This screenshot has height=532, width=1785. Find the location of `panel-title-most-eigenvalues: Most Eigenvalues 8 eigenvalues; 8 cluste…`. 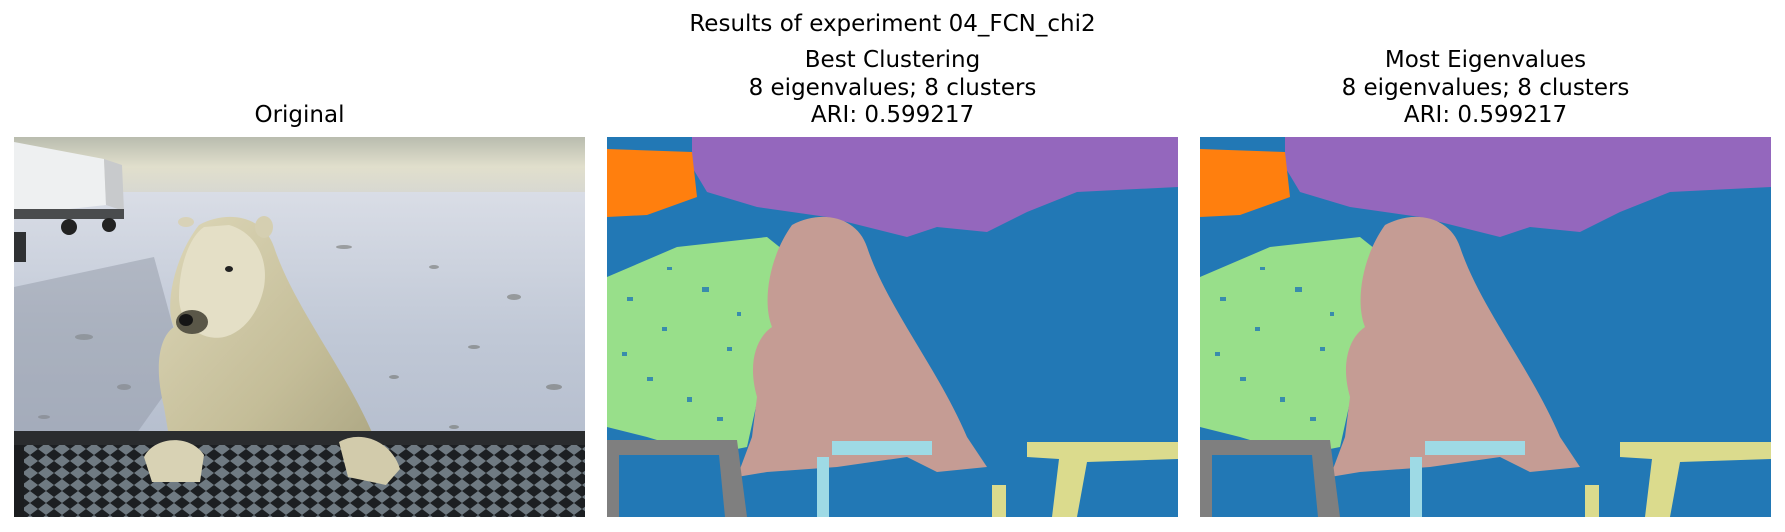

panel-title-most-eigenvalues: Most Eigenvalues 8 eigenvalues; 8 cluste… is located at coordinates (1485, 87).